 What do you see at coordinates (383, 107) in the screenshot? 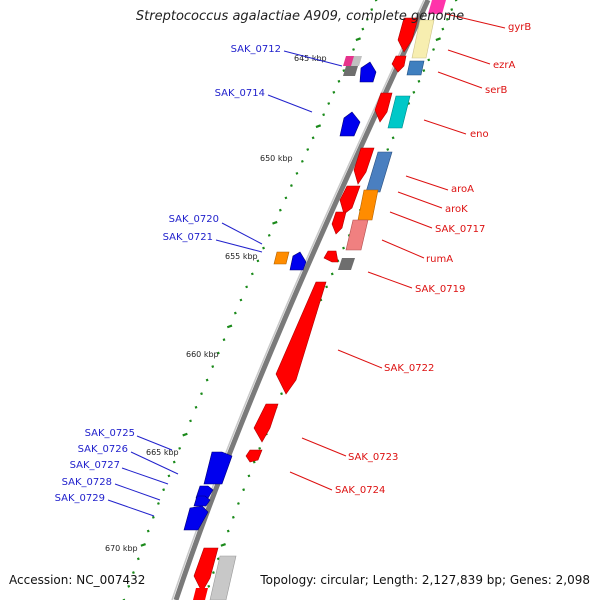
I see `gene-arrow-serB` at bounding box center [383, 107].